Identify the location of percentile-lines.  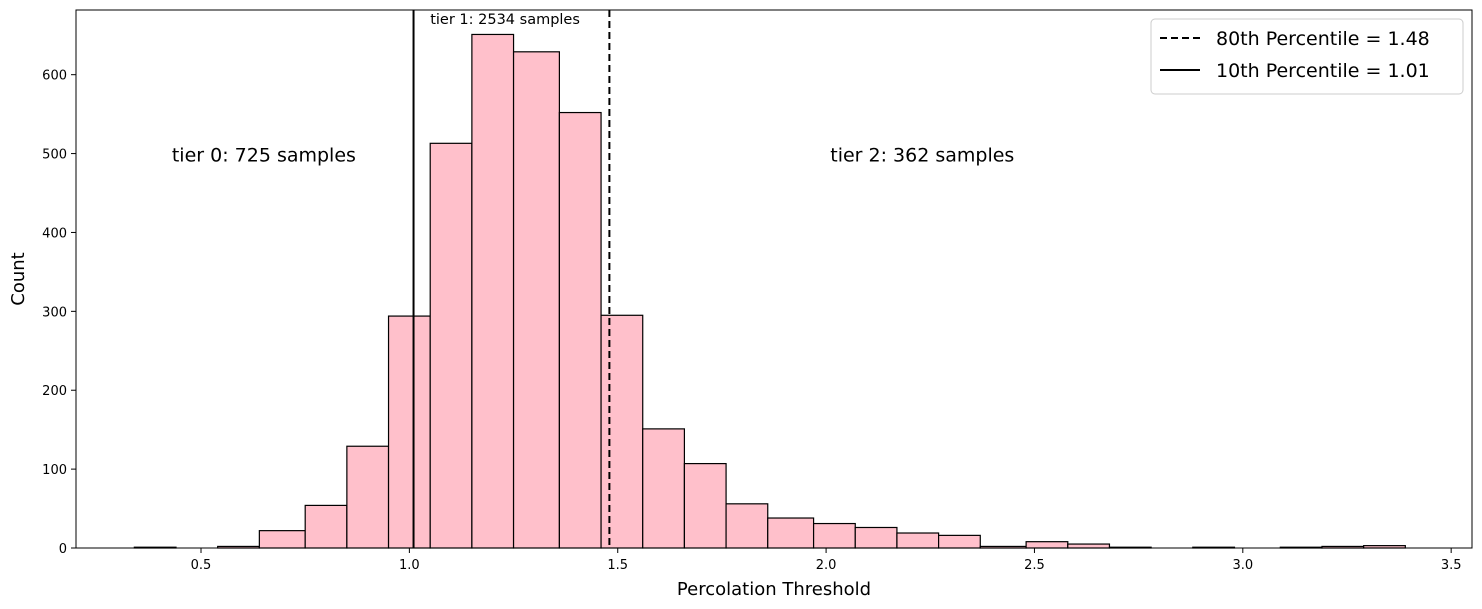
(511, 279).